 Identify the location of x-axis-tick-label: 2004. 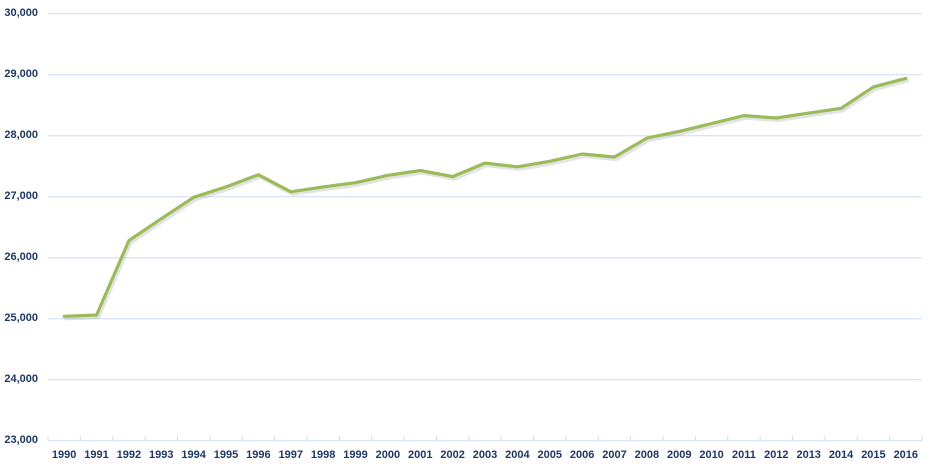
(517, 455).